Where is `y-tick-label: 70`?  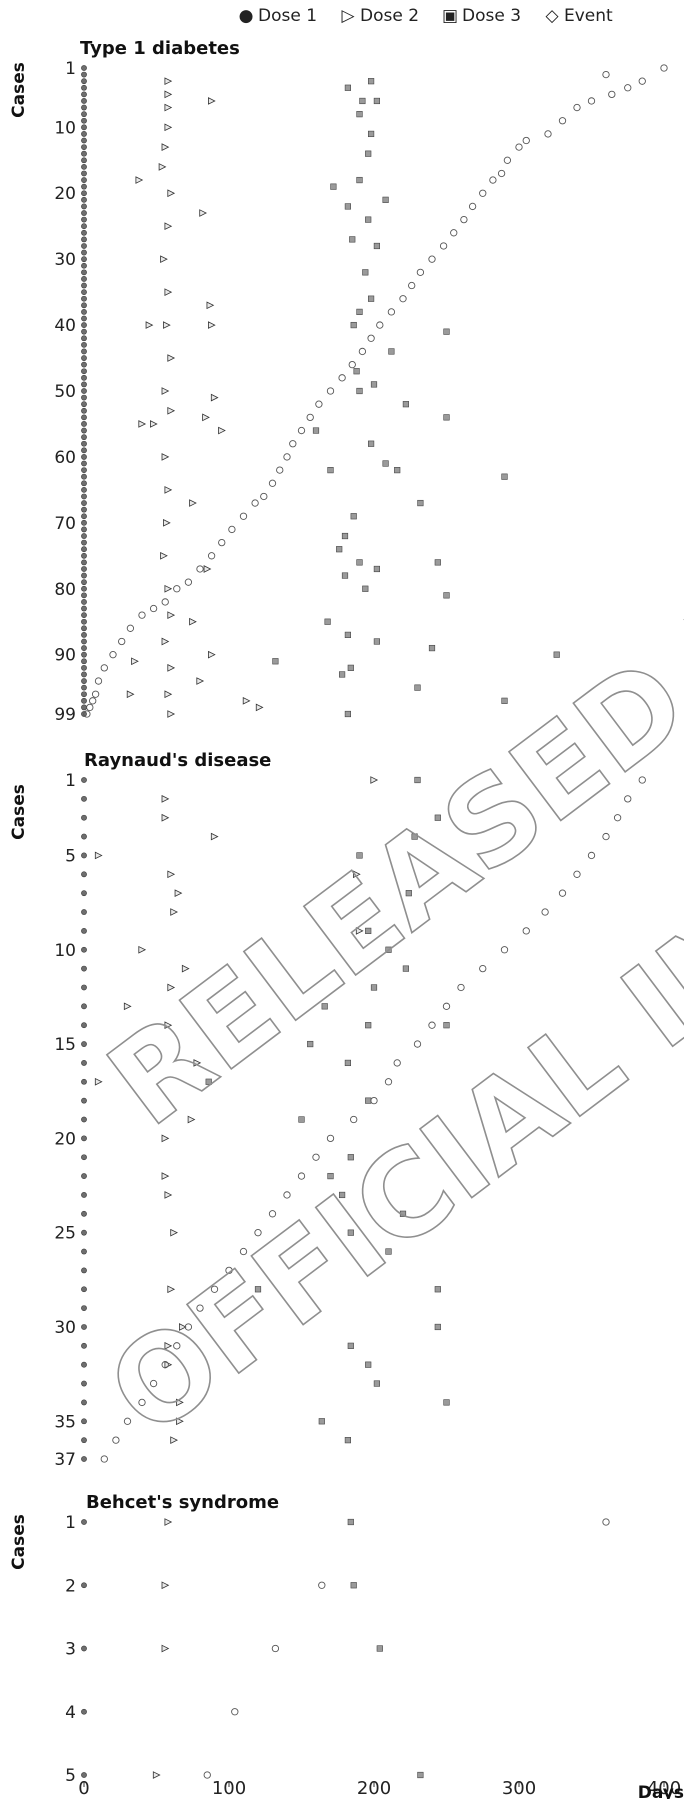 y-tick-label: 70 is located at coordinates (65, 524).